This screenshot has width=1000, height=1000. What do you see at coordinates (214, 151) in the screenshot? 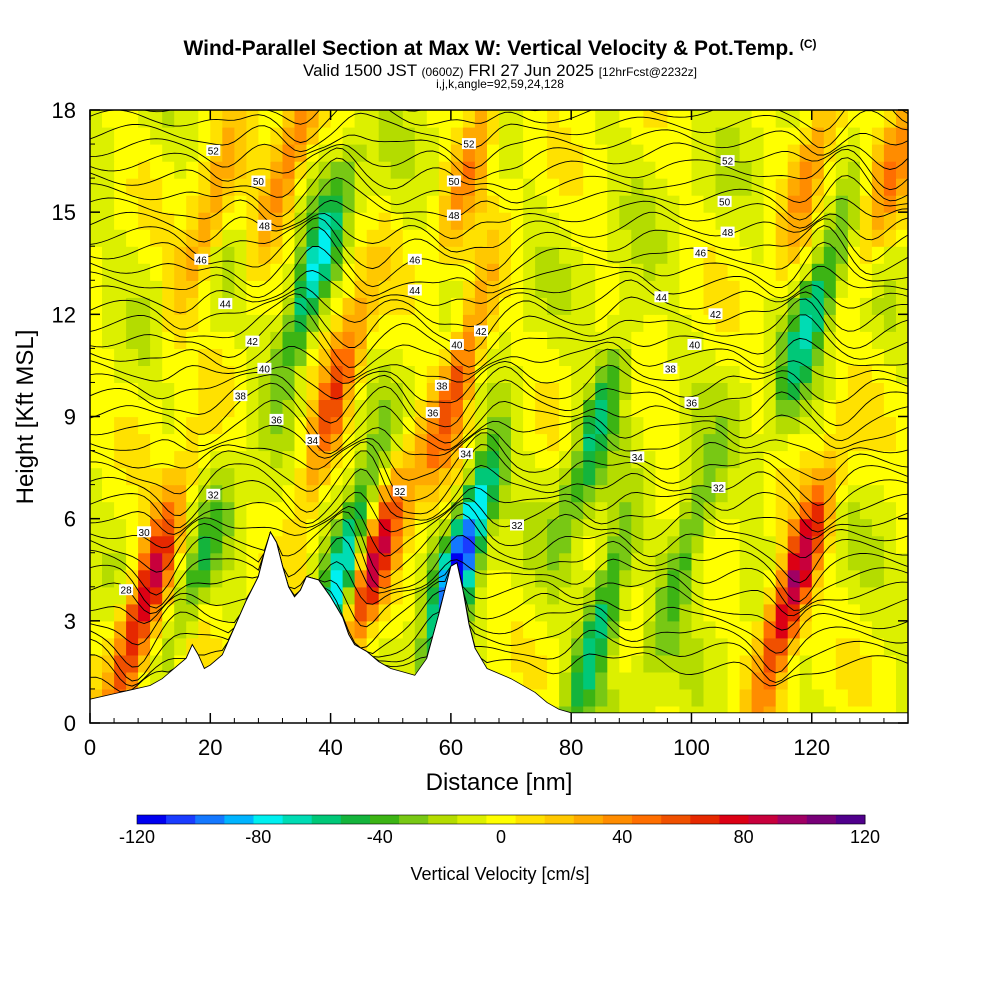
I see `theta-label-text: 52` at bounding box center [214, 151].